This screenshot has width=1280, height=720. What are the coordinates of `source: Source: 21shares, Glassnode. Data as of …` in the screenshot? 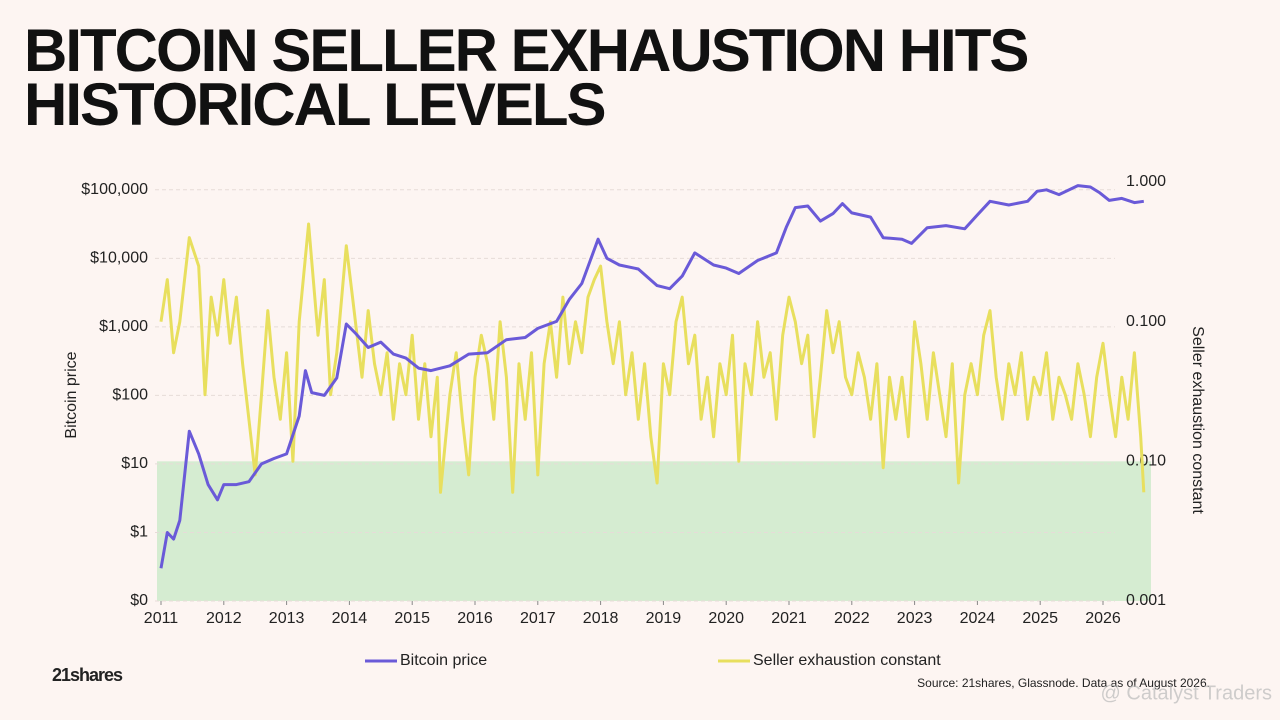 It's located at (1063, 683).